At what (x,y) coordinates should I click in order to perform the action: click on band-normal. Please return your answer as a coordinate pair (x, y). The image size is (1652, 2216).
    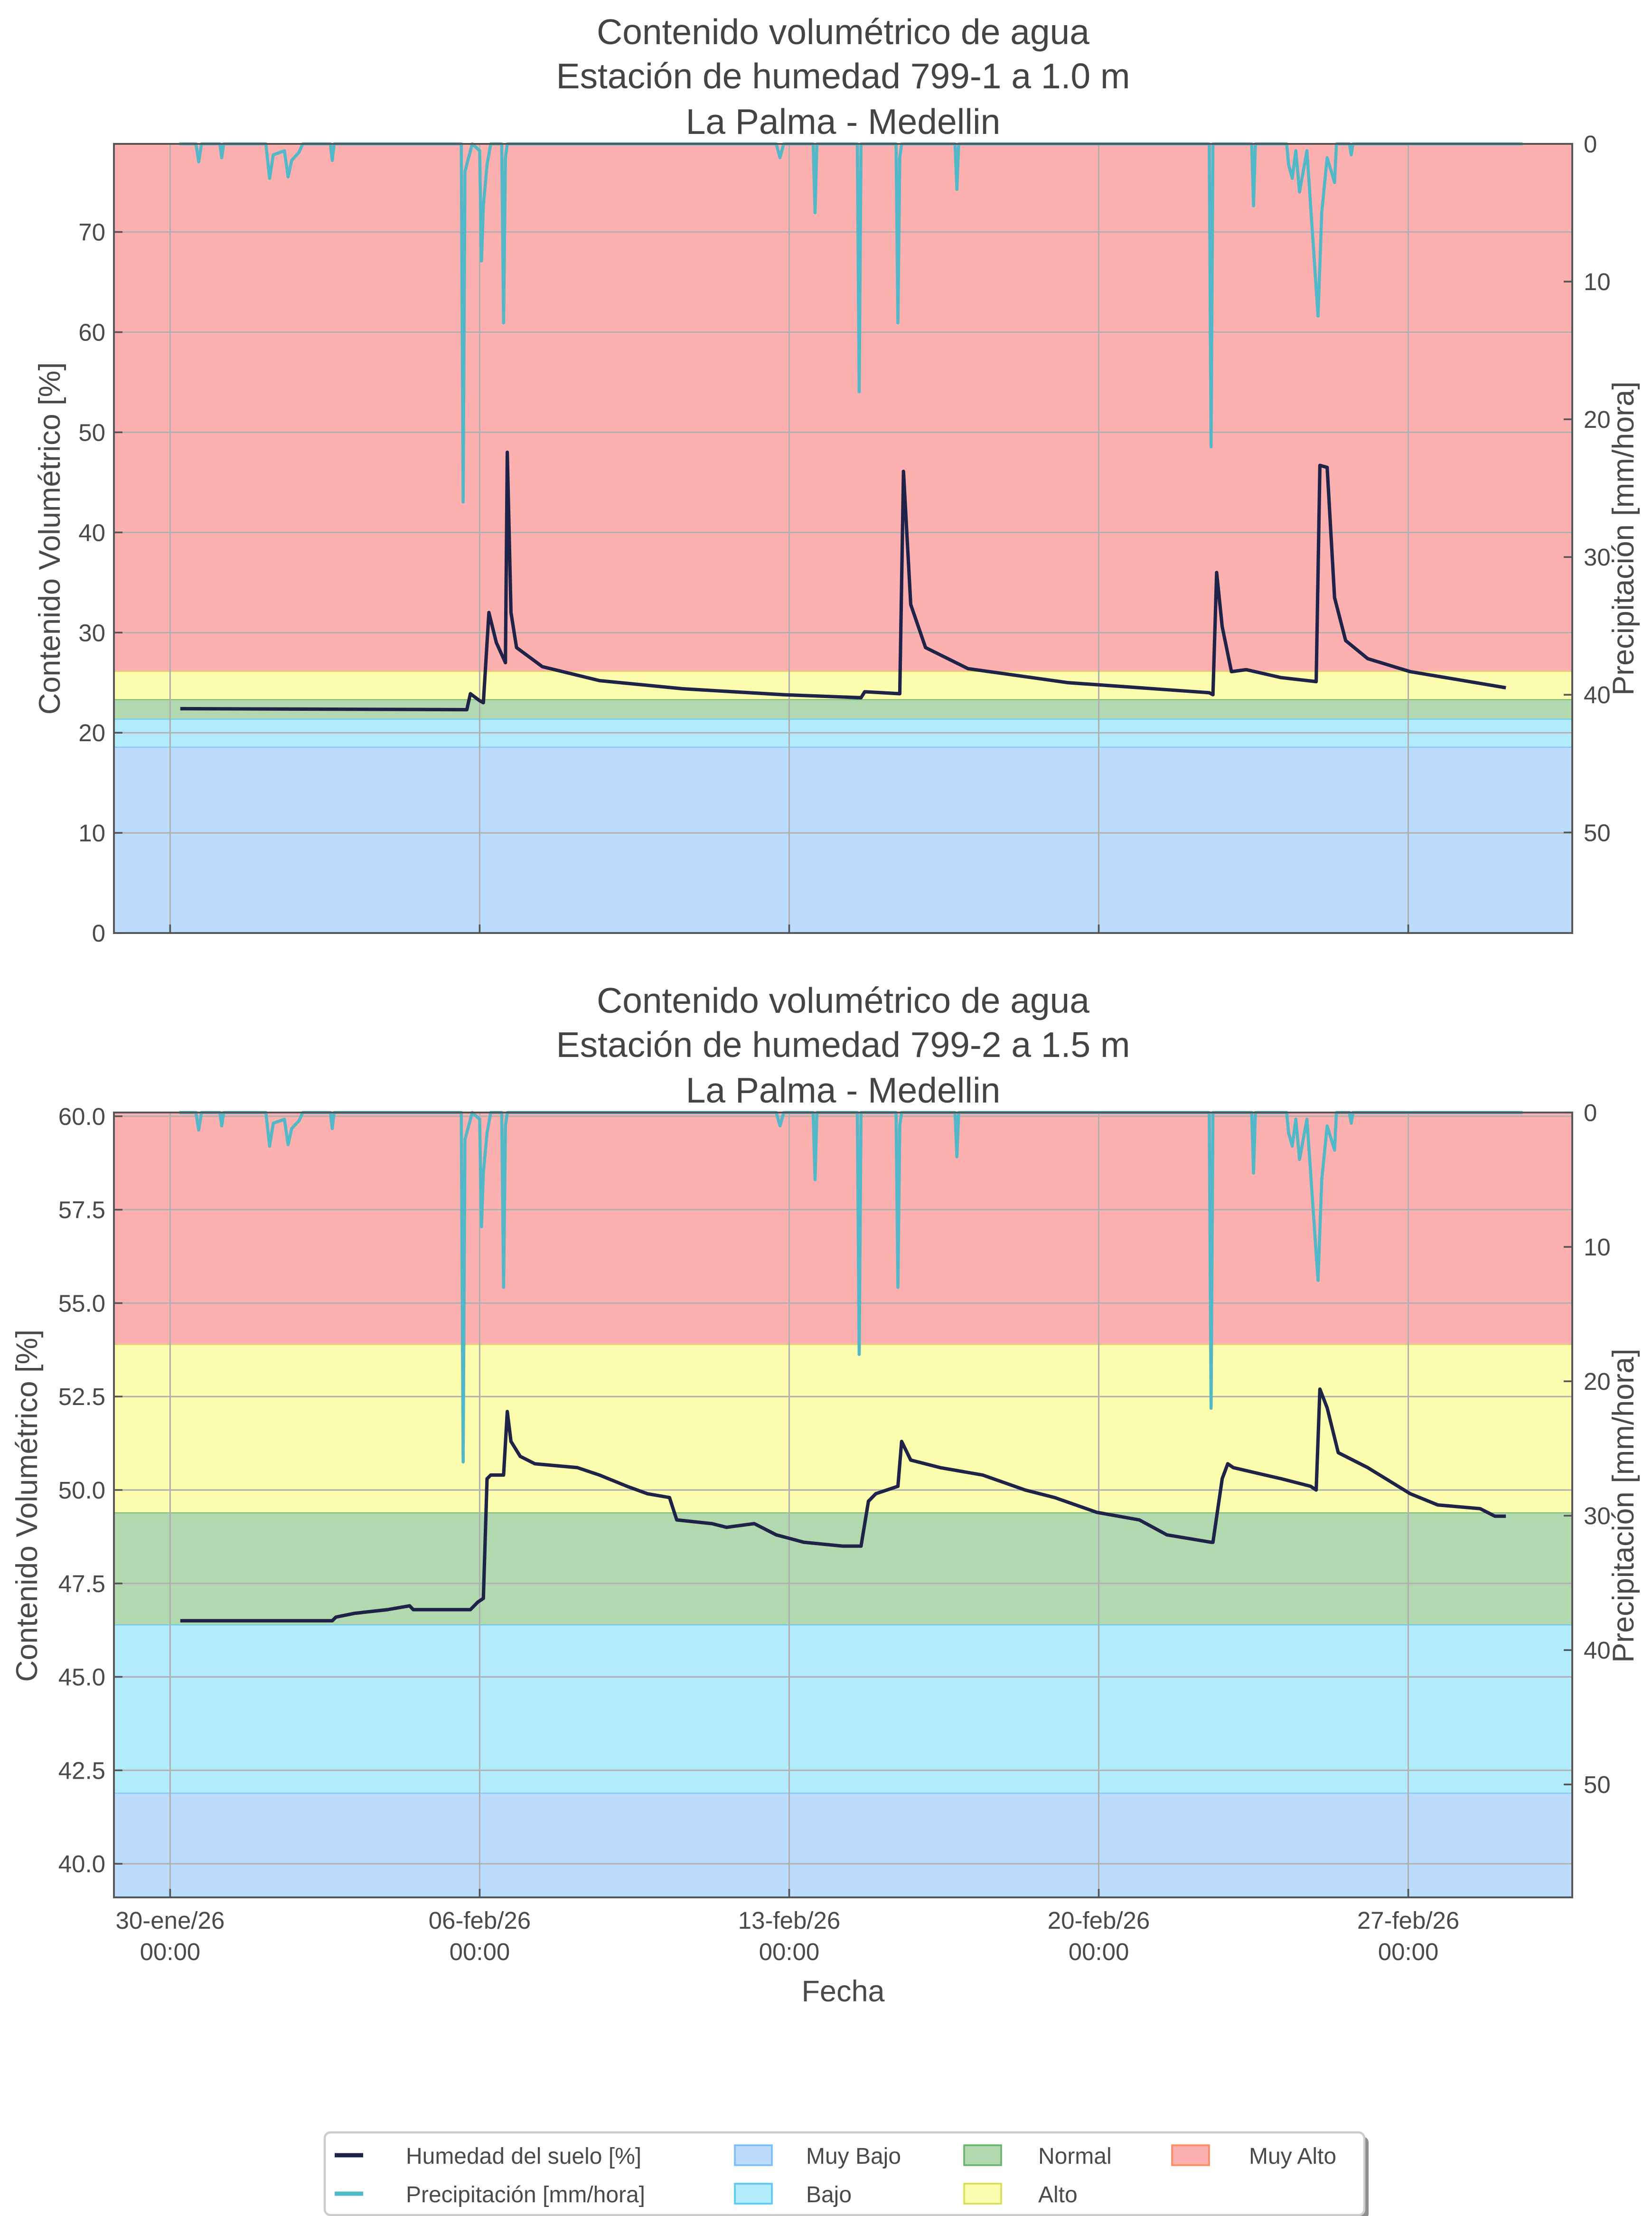
    Looking at the image, I should click on (843, 1568).